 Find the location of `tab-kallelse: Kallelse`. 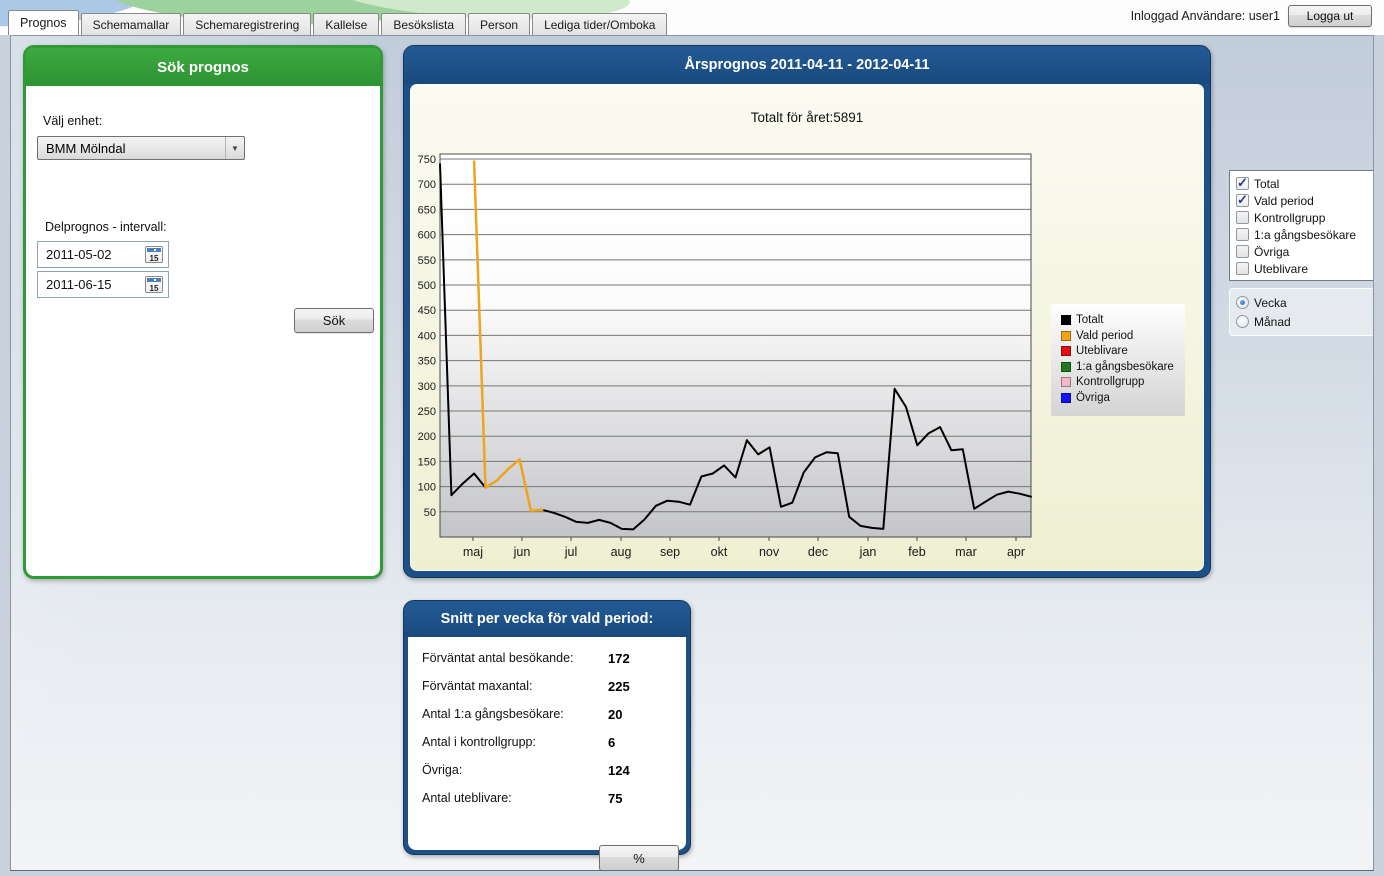

tab-kallelse: Kallelse is located at coordinates (346, 24).